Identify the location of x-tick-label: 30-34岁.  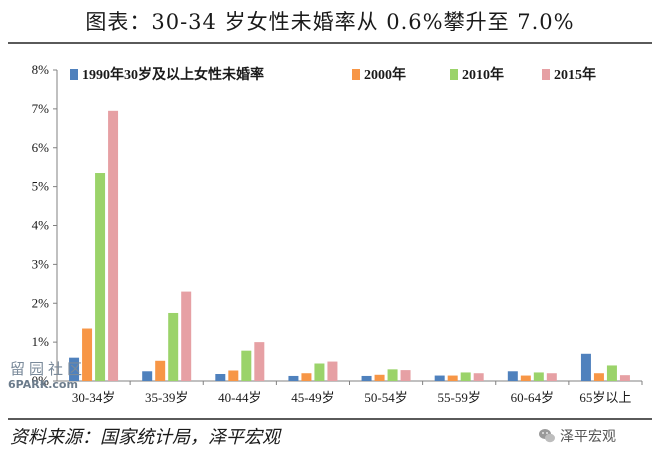
(93, 397).